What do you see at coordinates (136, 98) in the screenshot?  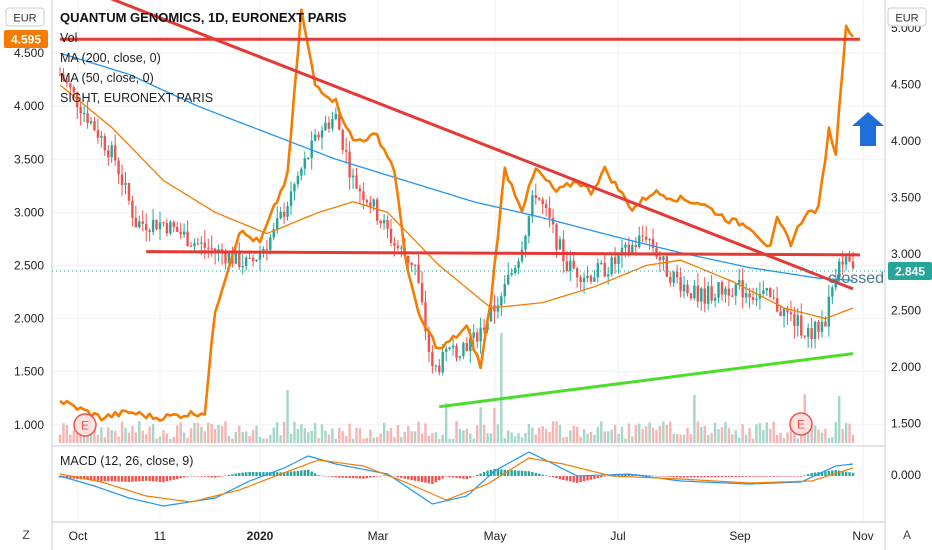 I see `legend-sight: SIGHT, EURONEXT PARIS` at bounding box center [136, 98].